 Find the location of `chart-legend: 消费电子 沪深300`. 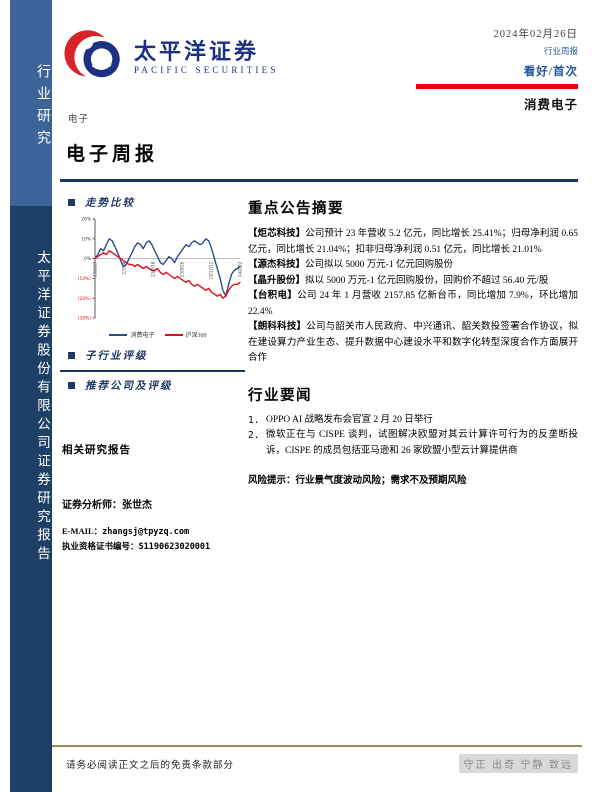

chart-legend: 消费电子 沪深300 is located at coordinates (158, 334).